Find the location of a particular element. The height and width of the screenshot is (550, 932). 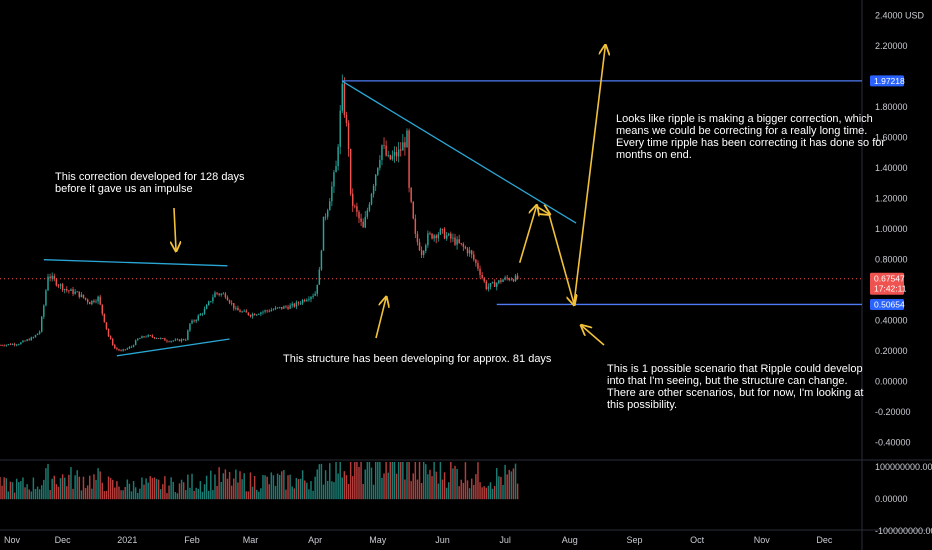

y-tick-label: 1.60000 is located at coordinates (891, 138).